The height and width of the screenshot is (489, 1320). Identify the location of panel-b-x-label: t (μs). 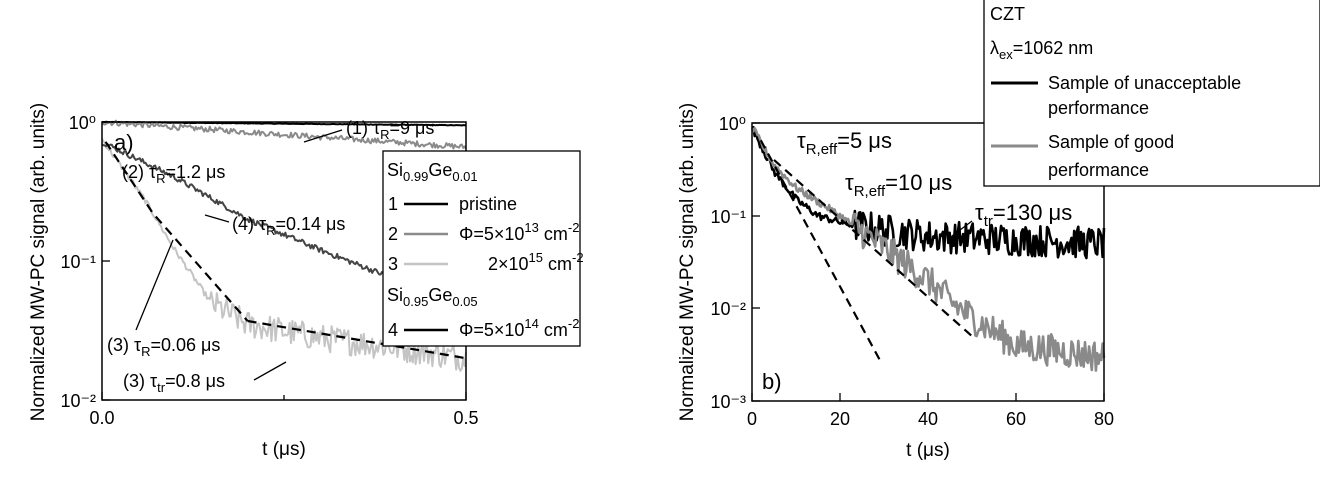
(928, 450).